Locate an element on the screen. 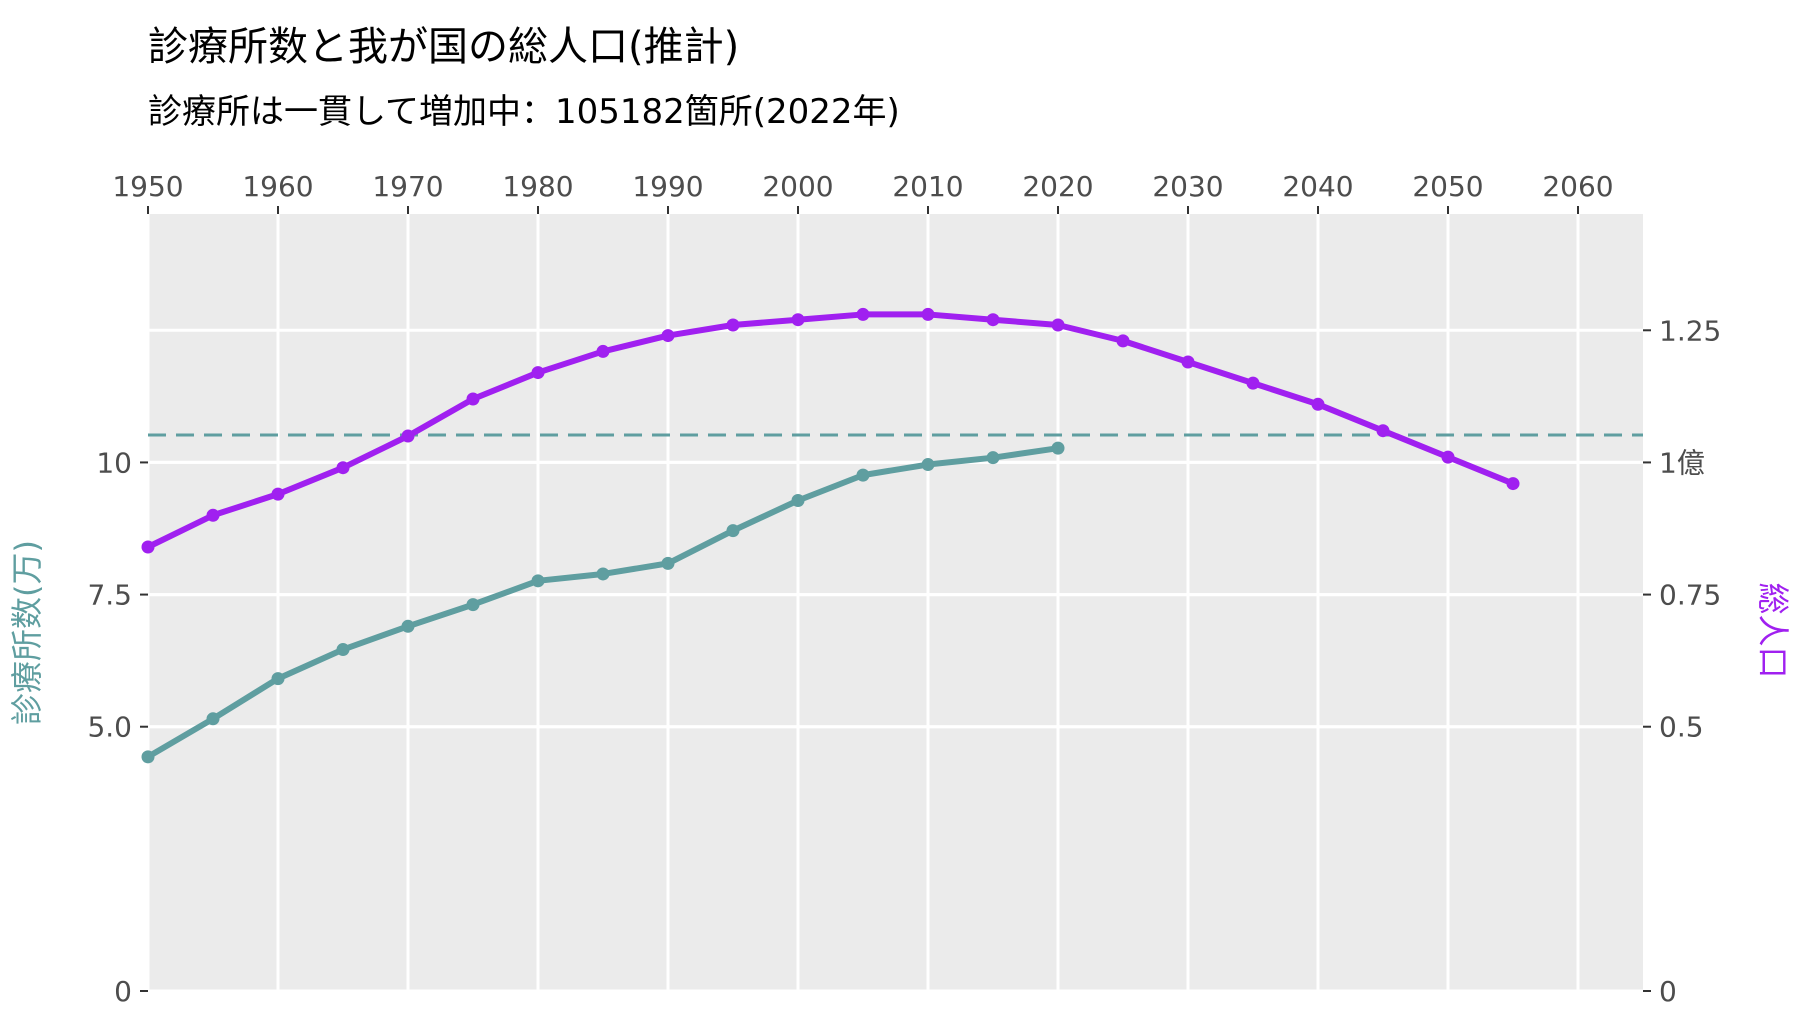  y-axis-left: 0 5.0 7.5 10 is located at coordinates (117, 727).